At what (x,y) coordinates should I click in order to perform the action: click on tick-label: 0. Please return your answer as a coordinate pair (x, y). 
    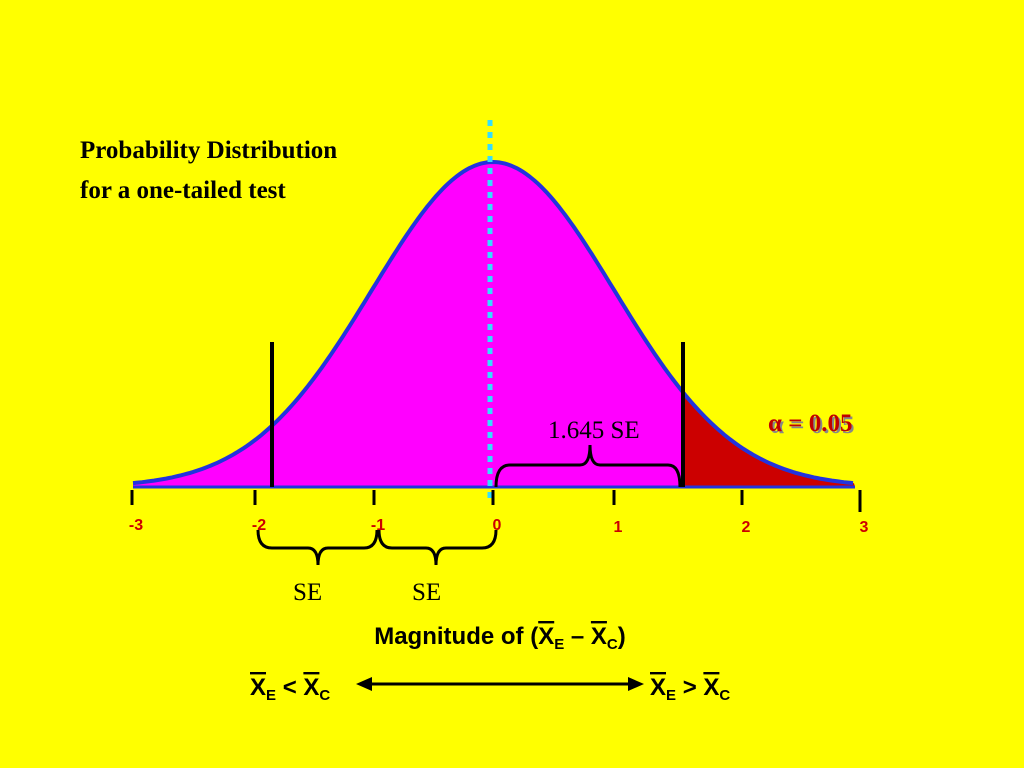
    Looking at the image, I should click on (497, 525).